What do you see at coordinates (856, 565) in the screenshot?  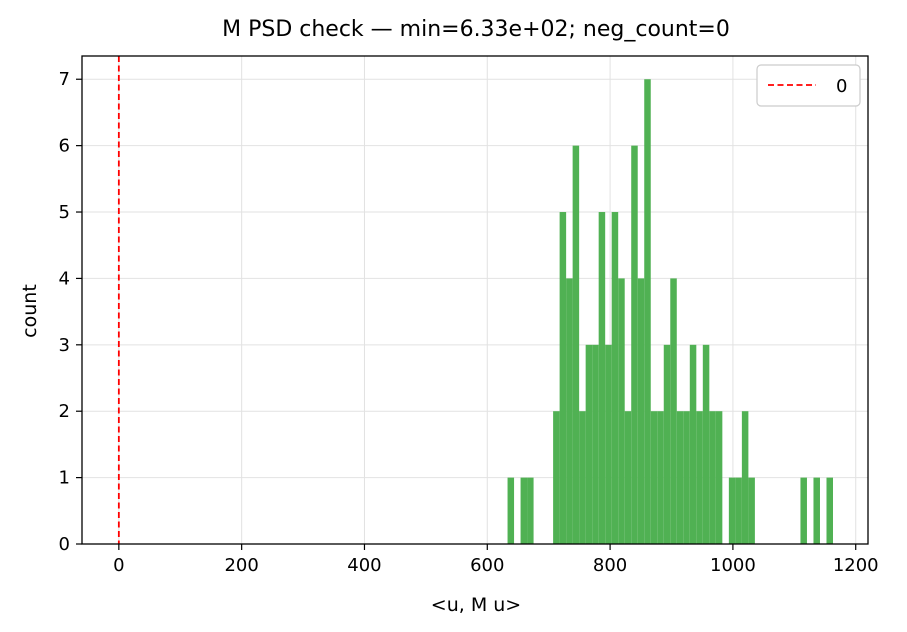 I see `x-tick-label-6: 1200` at bounding box center [856, 565].